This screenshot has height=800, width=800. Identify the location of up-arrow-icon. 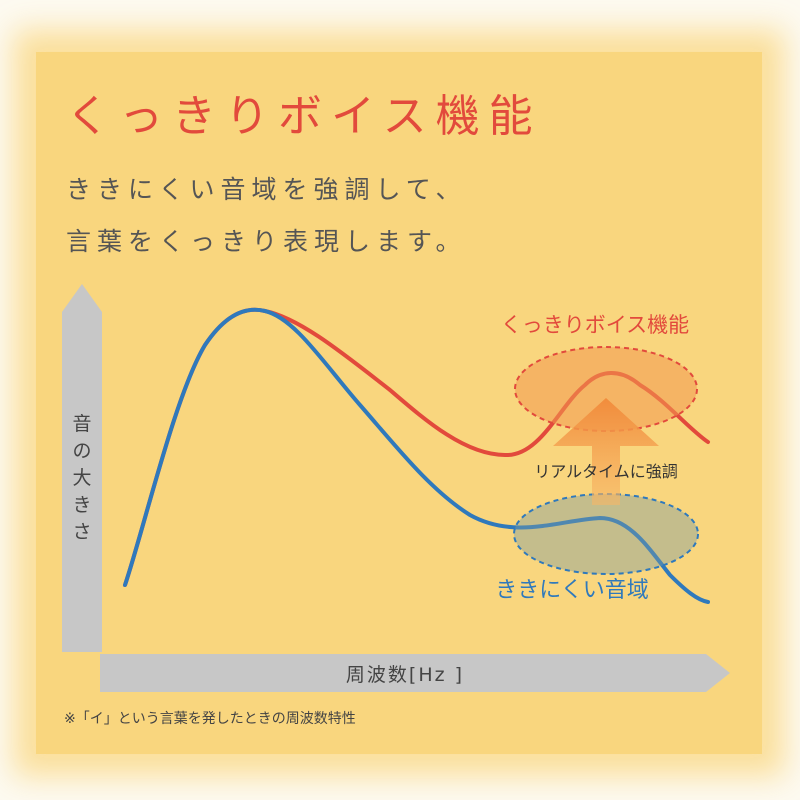
(606, 451).